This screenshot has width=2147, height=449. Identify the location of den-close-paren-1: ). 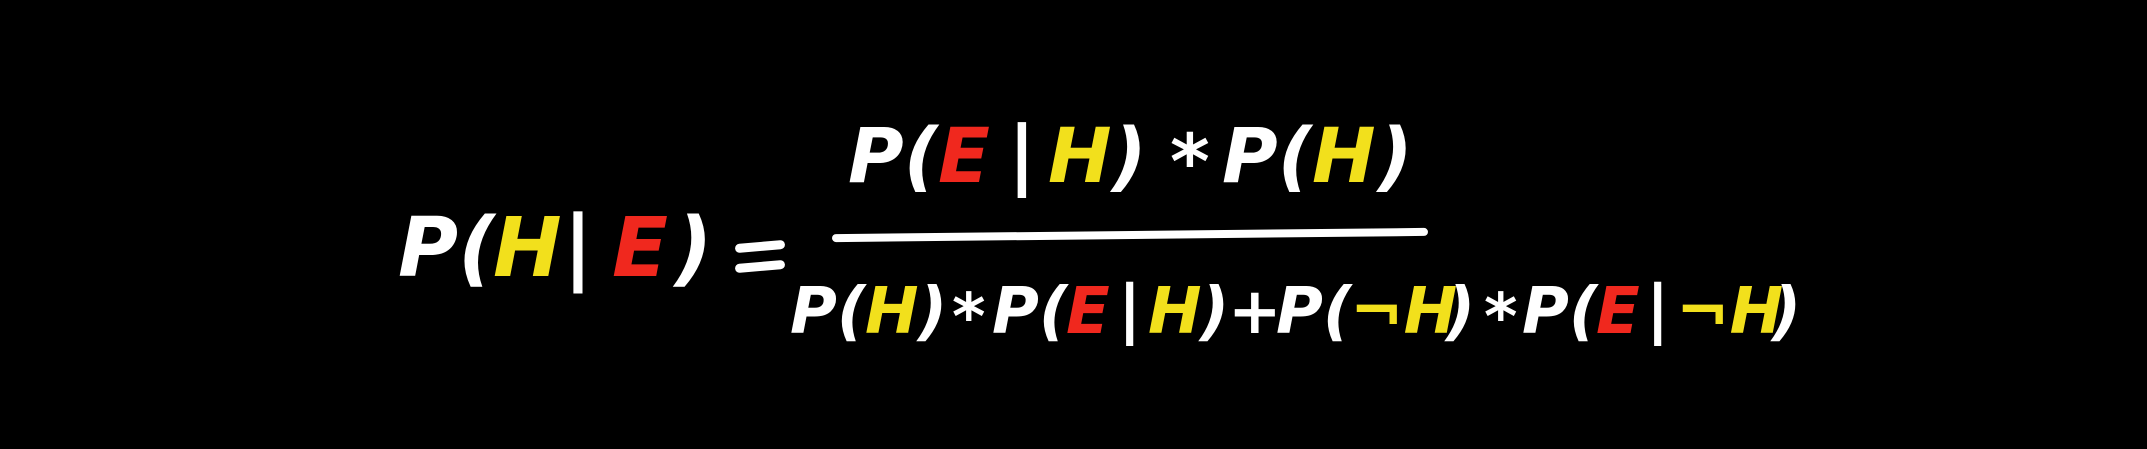
(933, 312).